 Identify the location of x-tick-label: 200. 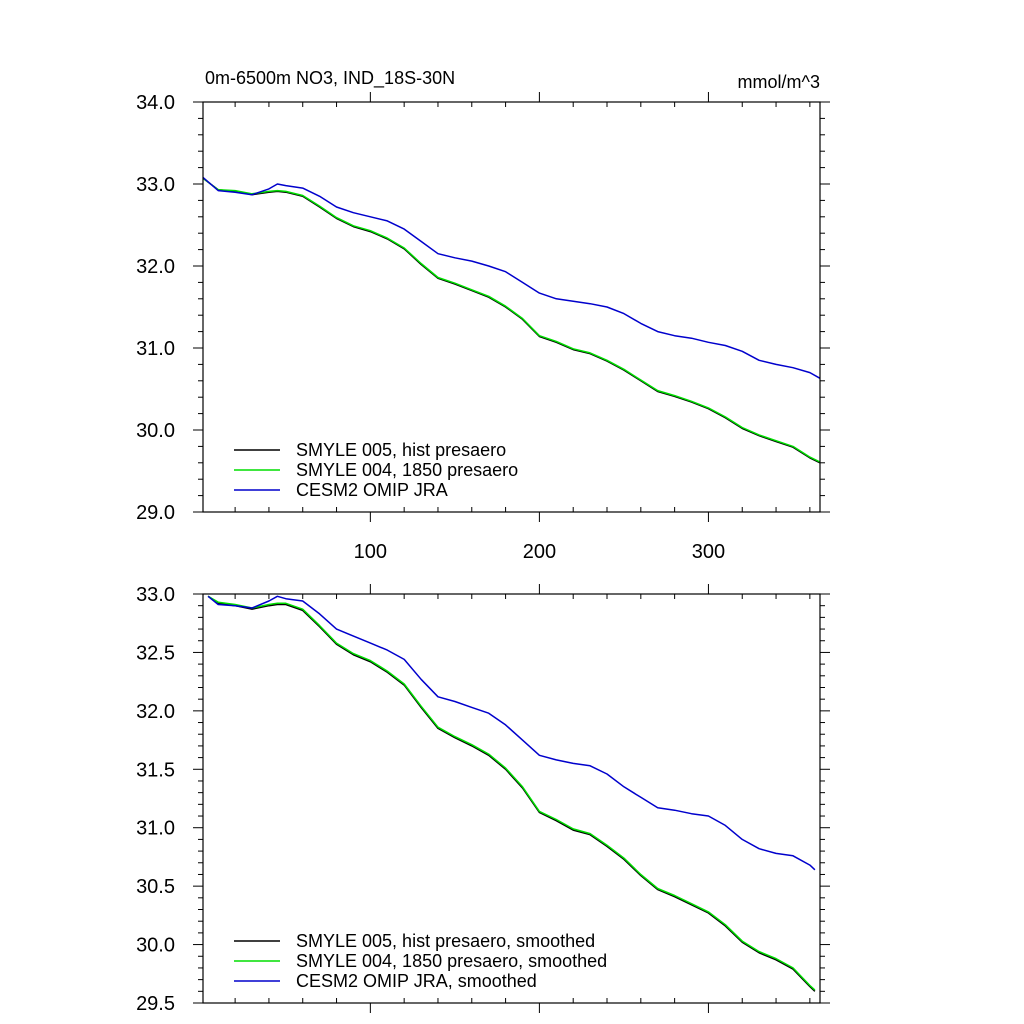
(539, 552).